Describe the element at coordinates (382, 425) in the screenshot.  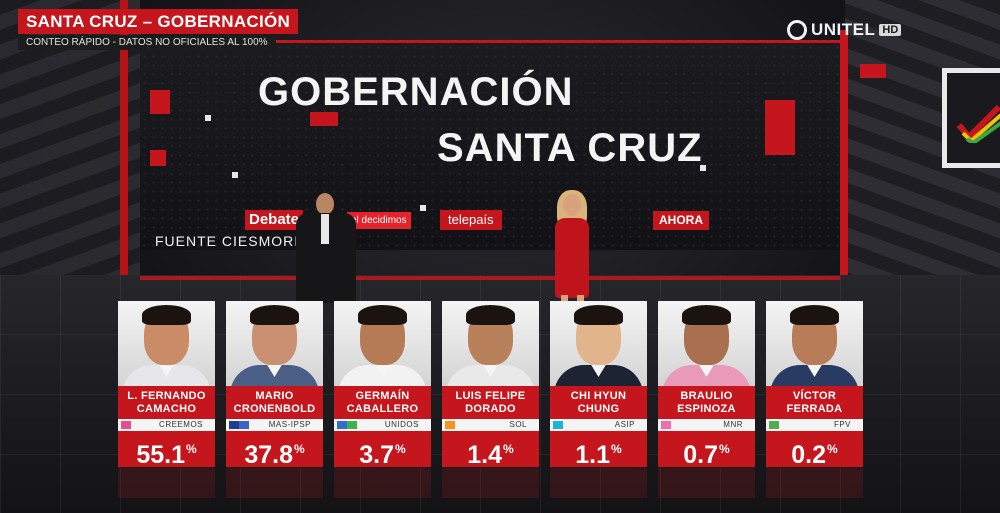
I see `party-label: UNIDOS` at that location.